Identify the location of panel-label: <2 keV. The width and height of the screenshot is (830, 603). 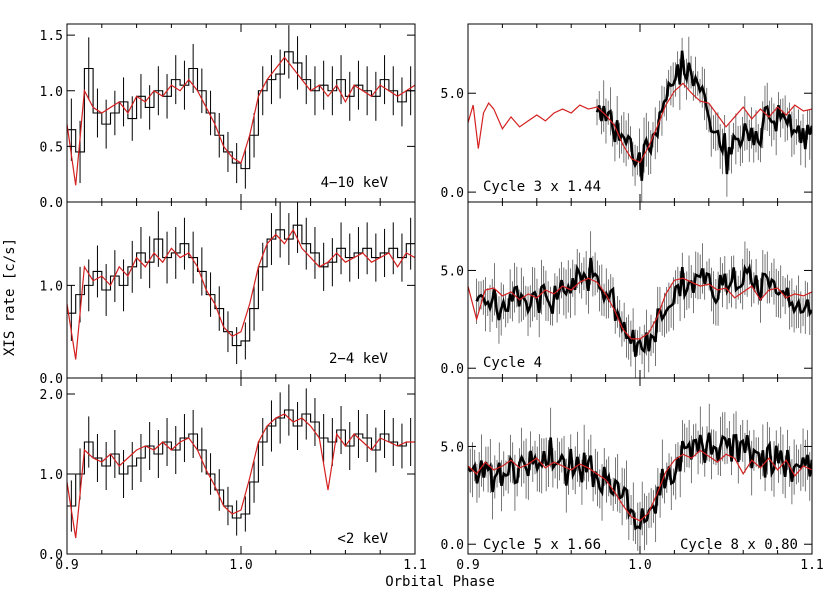
(362, 539).